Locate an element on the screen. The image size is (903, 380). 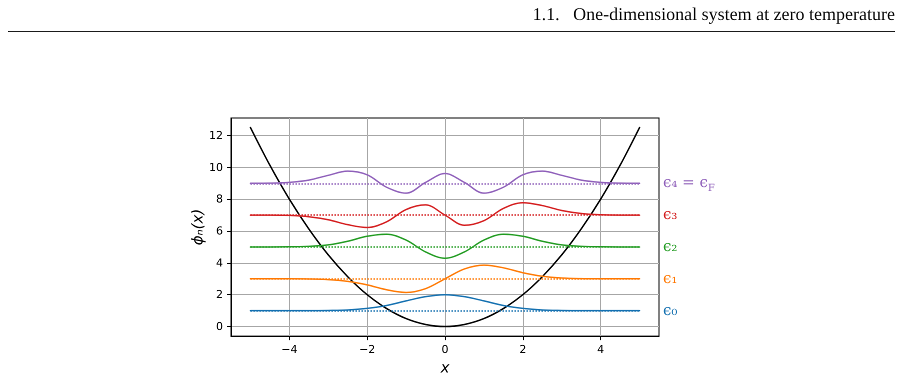
y-tick-label: 10 is located at coordinates (216, 167).